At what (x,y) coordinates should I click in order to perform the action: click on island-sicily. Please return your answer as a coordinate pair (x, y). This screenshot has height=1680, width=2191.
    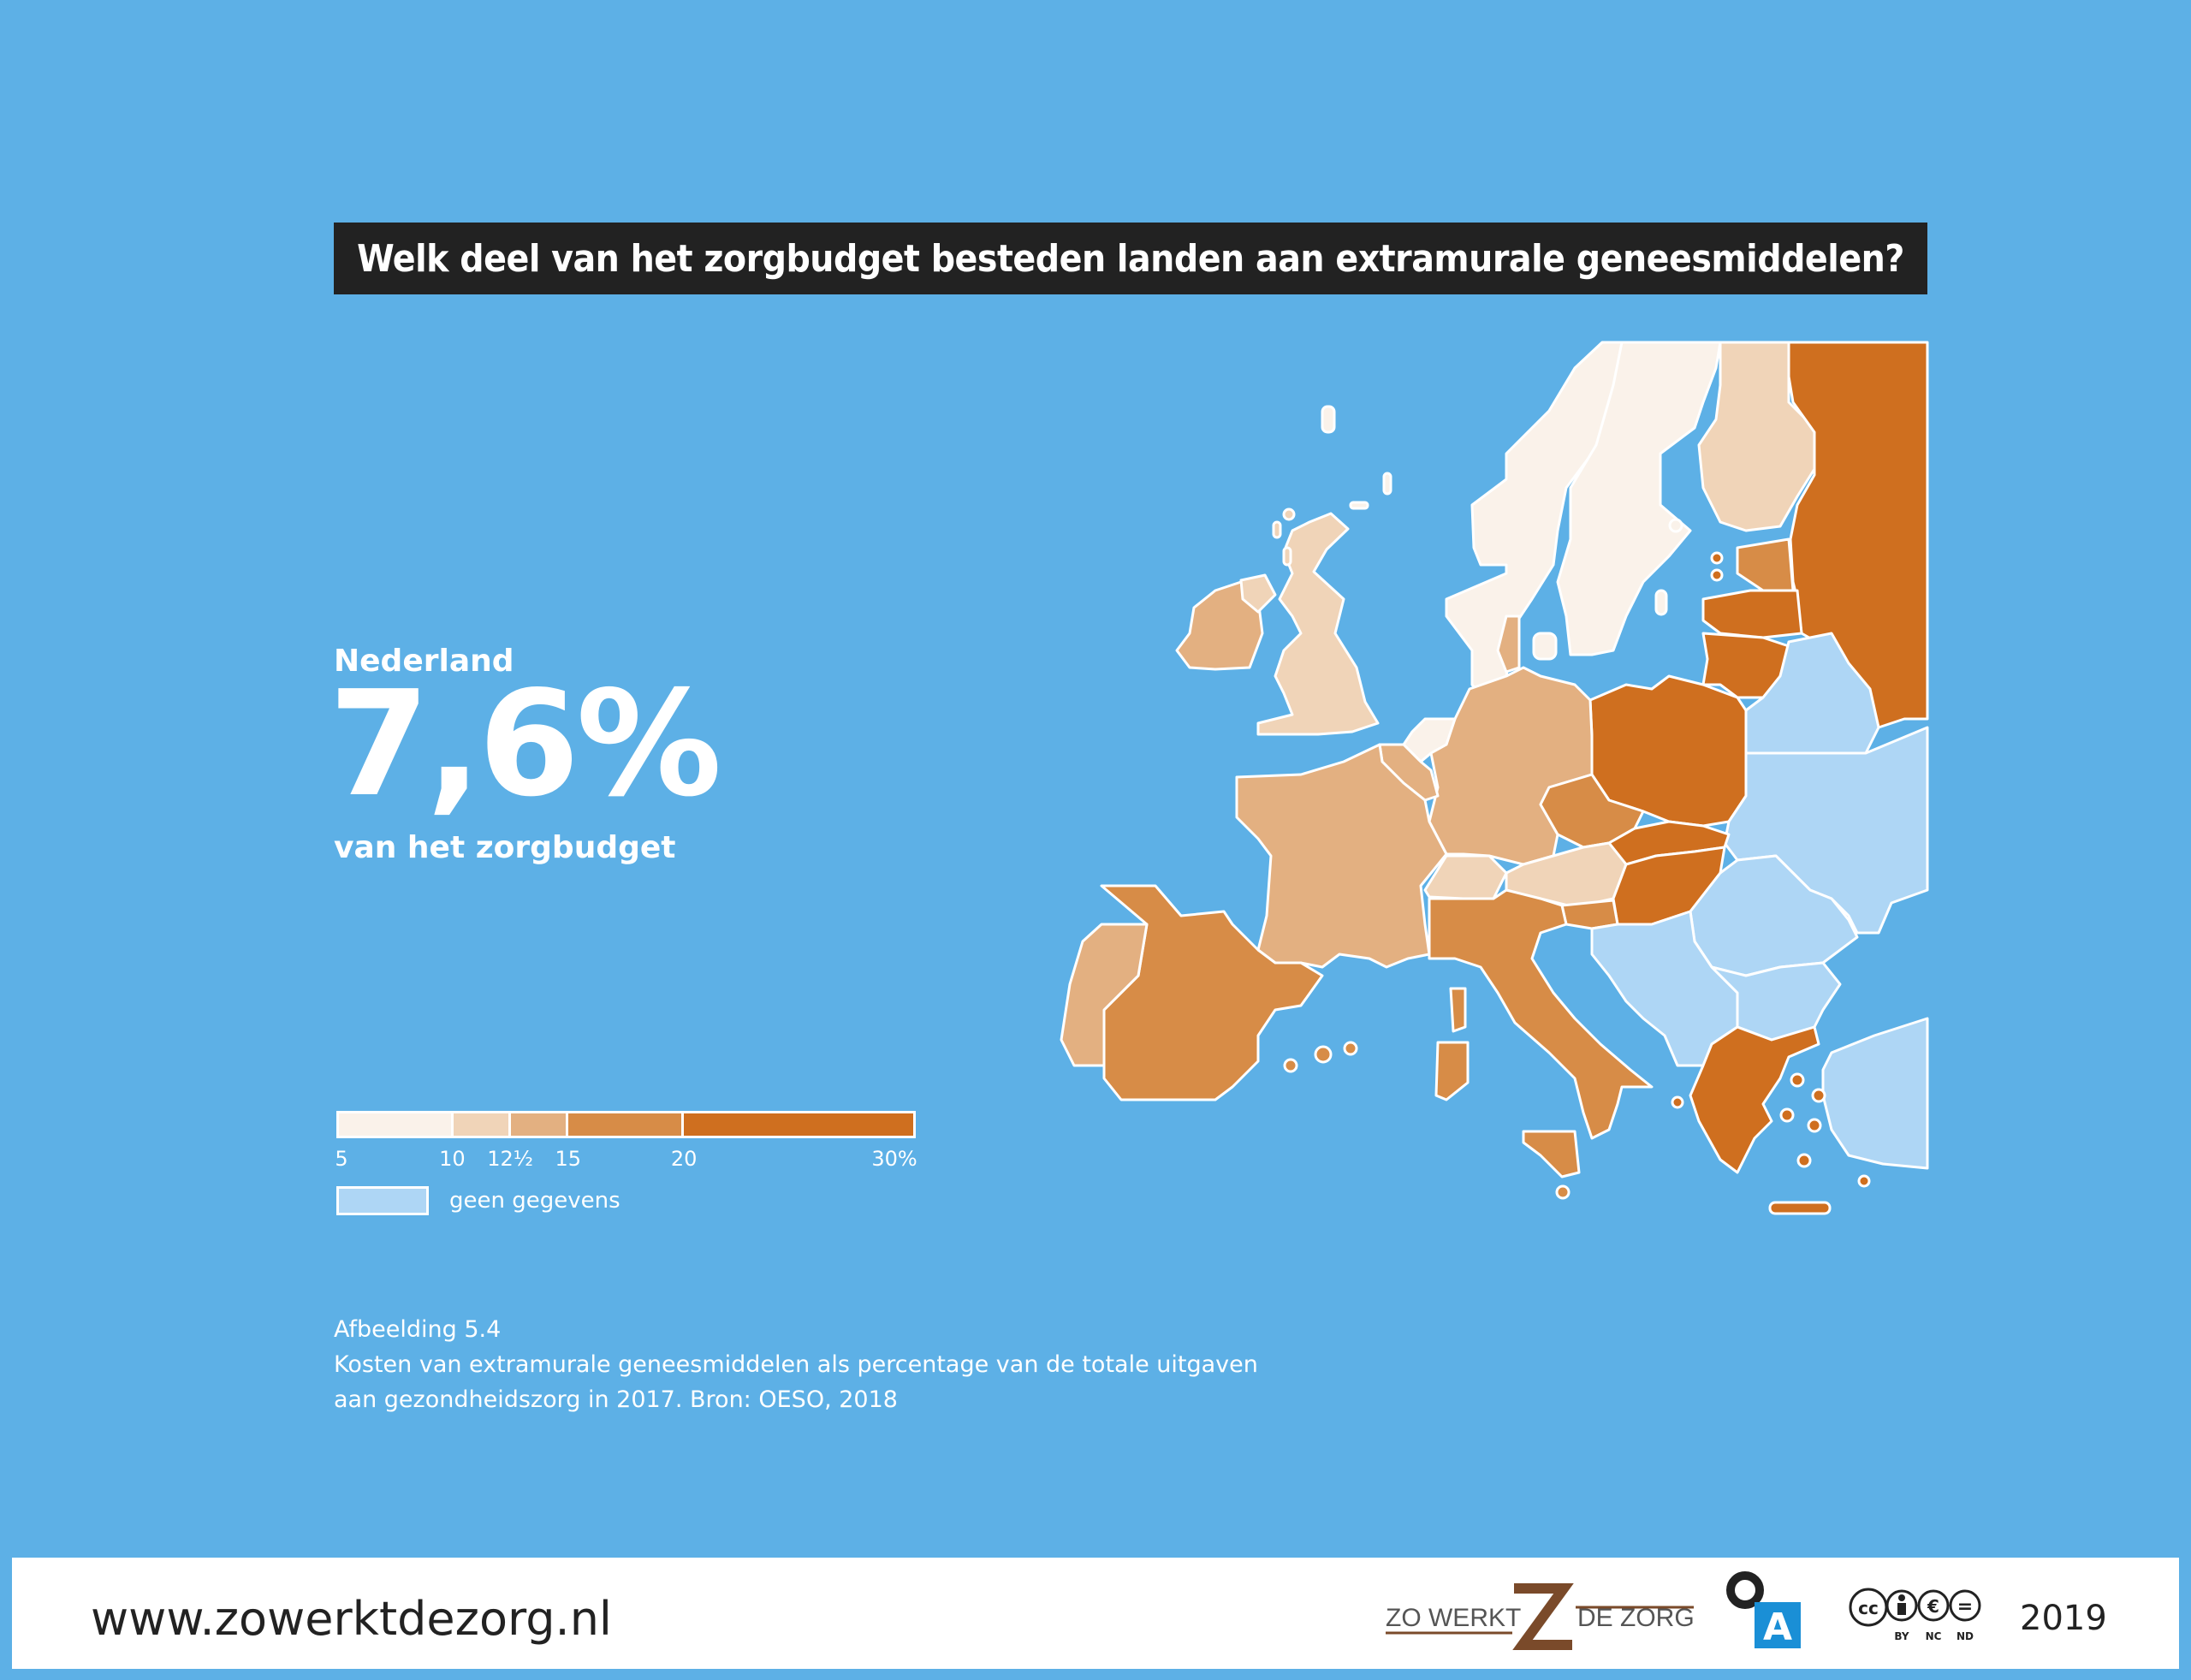
    Looking at the image, I should click on (1551, 1154).